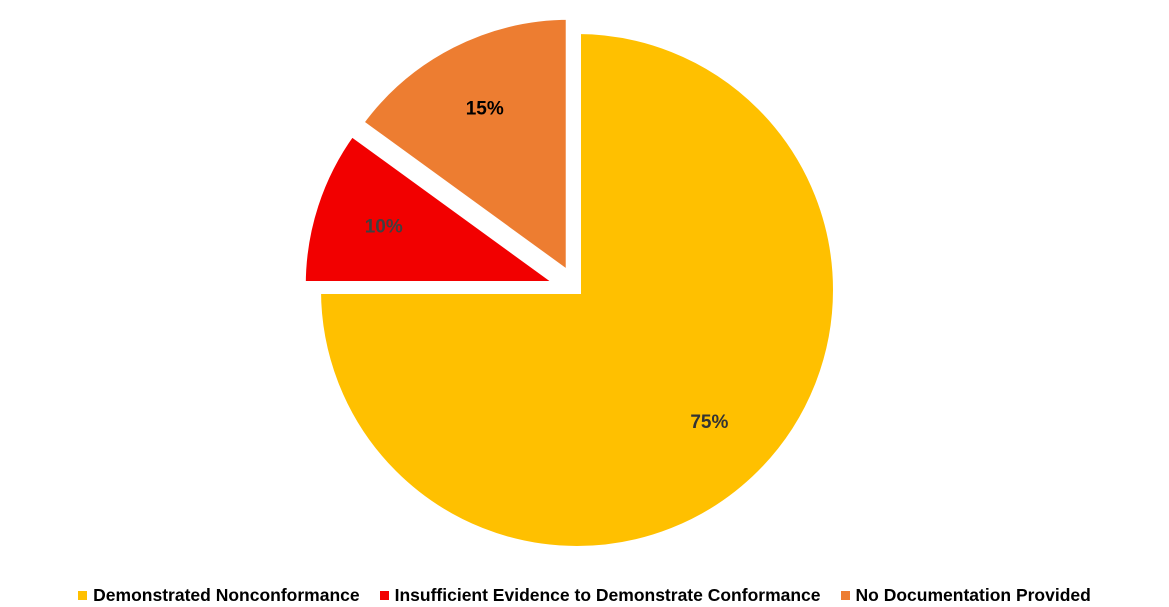  I want to click on legend-label: Demonstrated Nonconformance, so click(226, 594).